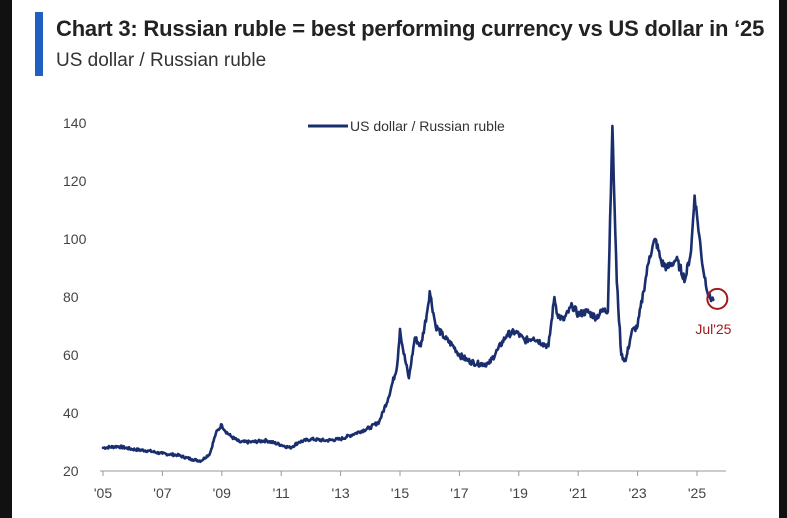 The image size is (787, 518). I want to click on x-tick-label: '05, so click(103, 493).